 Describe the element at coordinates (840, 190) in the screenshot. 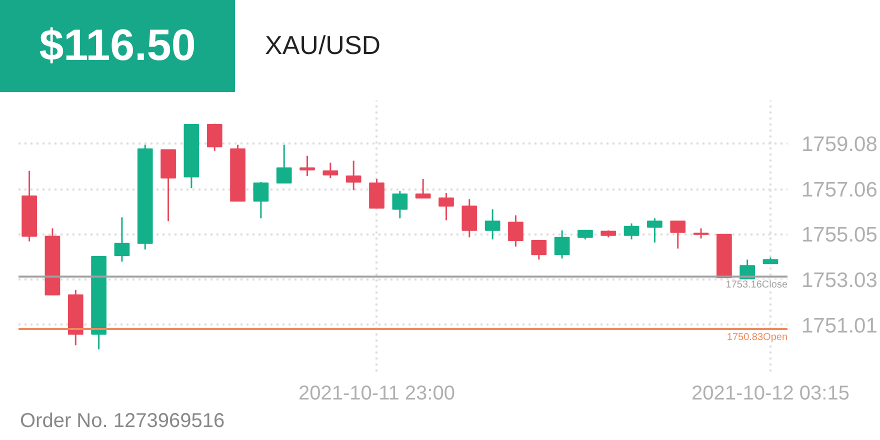

I see `y-tick-label: 1757.06` at that location.